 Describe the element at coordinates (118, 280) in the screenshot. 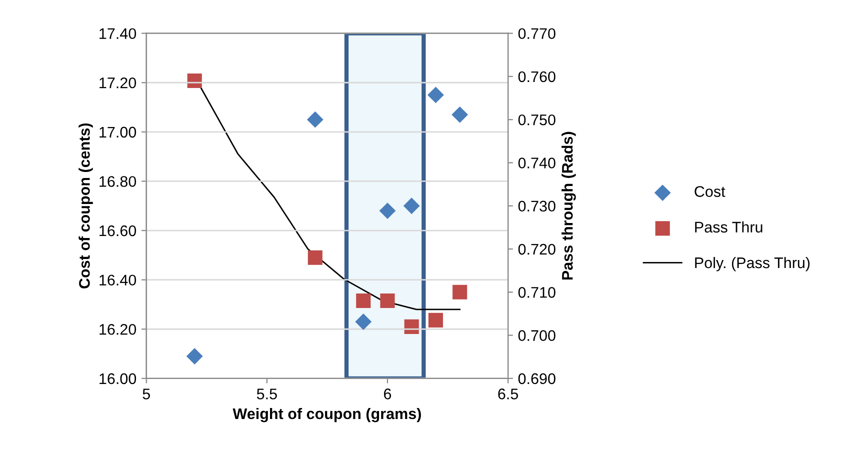

I see `y-tick-label: 16.40` at that location.